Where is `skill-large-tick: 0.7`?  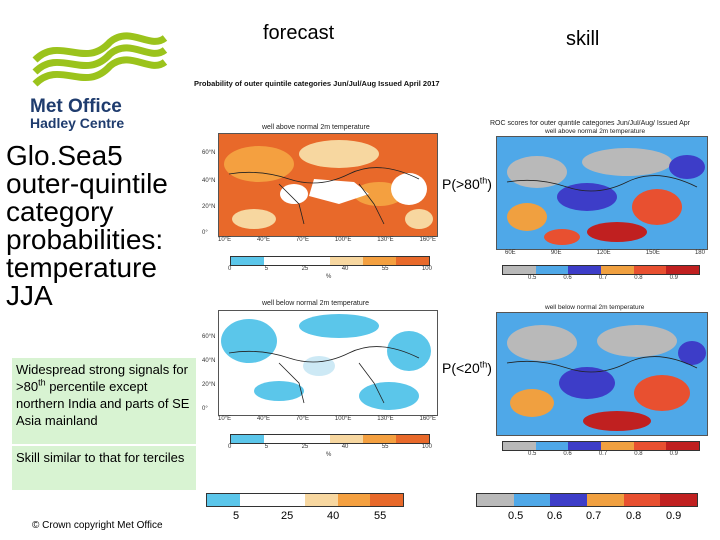
skill-large-tick: 0.7 is located at coordinates (594, 516).